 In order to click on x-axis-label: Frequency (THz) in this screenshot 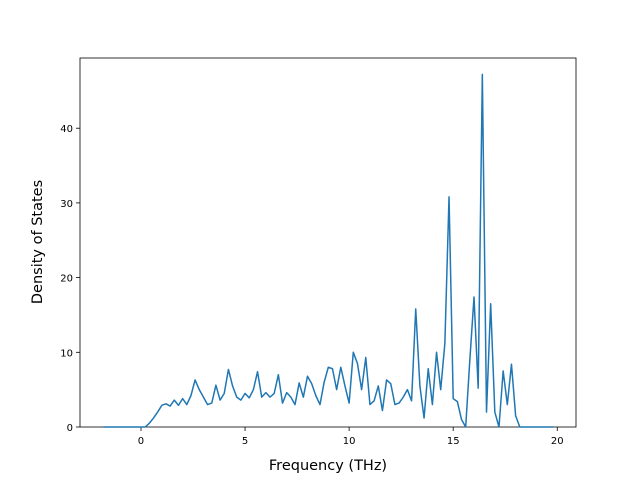, I will do `click(328, 466)`.